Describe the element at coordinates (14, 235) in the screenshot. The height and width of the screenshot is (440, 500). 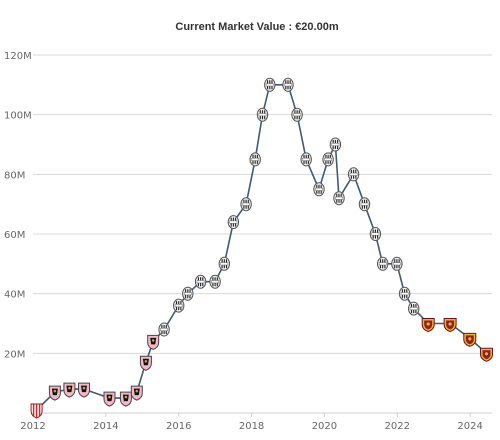
I see `y-tick-label: 60M` at that location.